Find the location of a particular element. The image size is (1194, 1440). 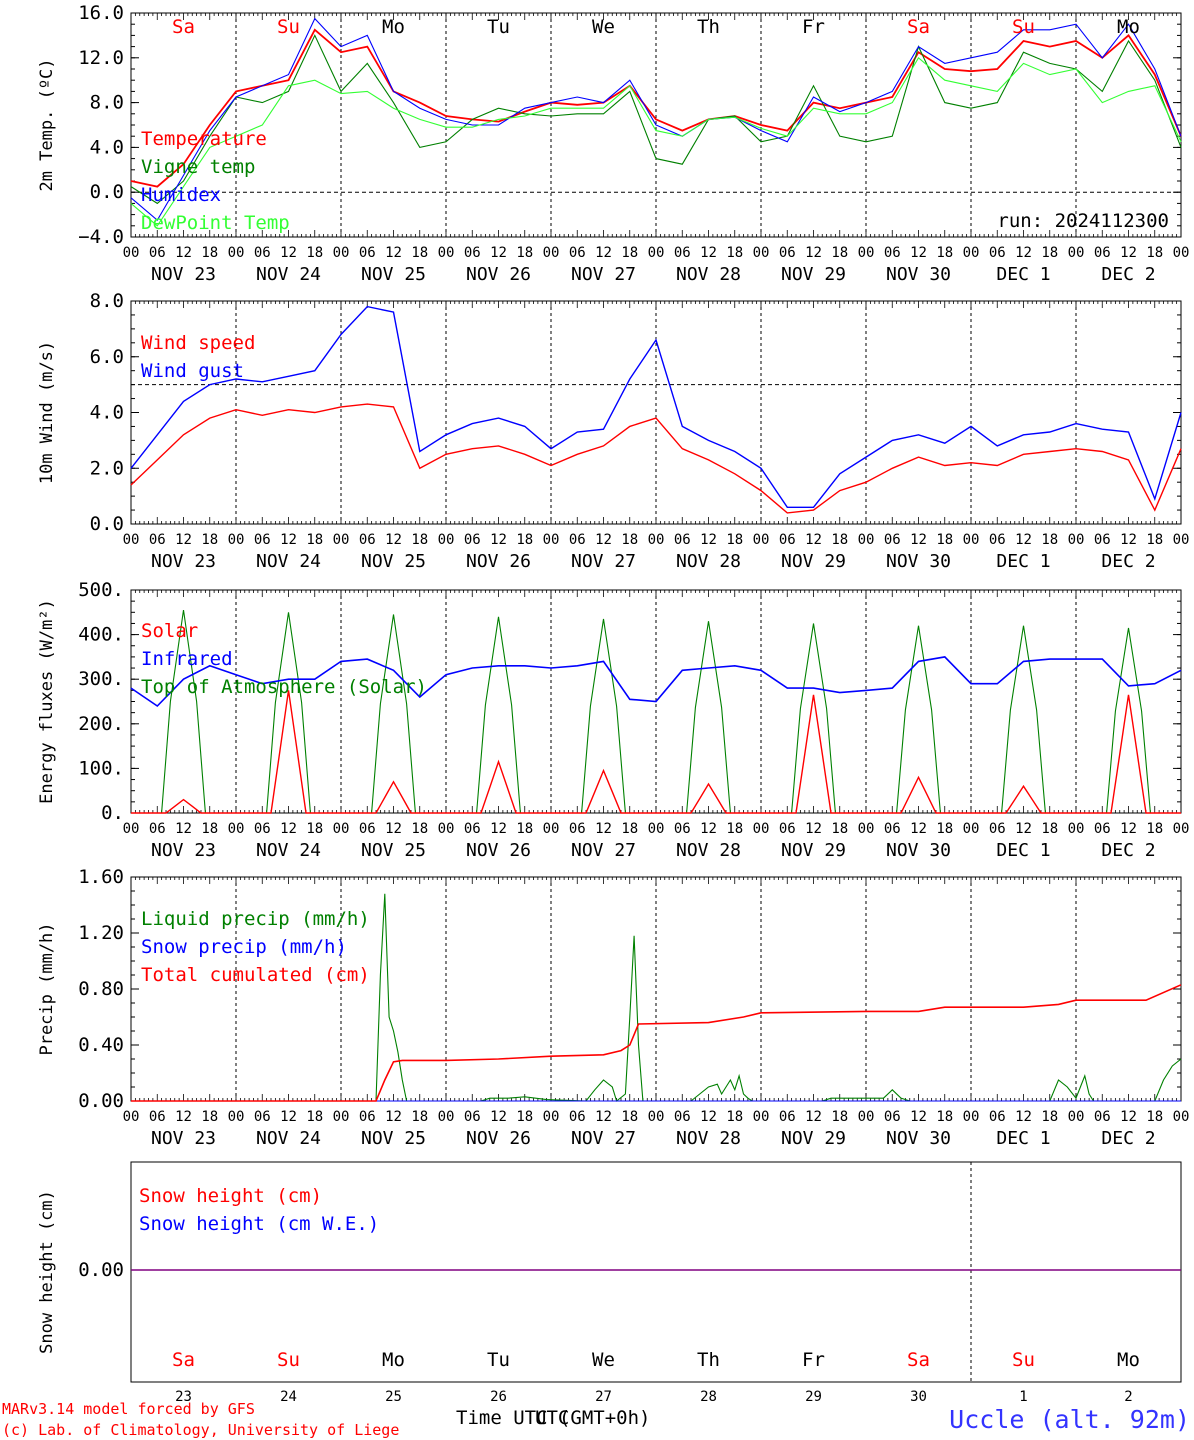

date-label: NOV 26 is located at coordinates (498, 274).